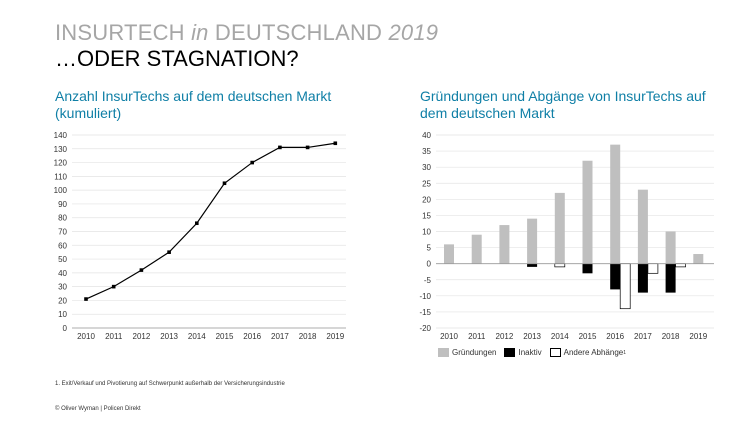  What do you see at coordinates (505, 336) in the screenshot?
I see `bar-x-tick-label: 2012` at bounding box center [505, 336].